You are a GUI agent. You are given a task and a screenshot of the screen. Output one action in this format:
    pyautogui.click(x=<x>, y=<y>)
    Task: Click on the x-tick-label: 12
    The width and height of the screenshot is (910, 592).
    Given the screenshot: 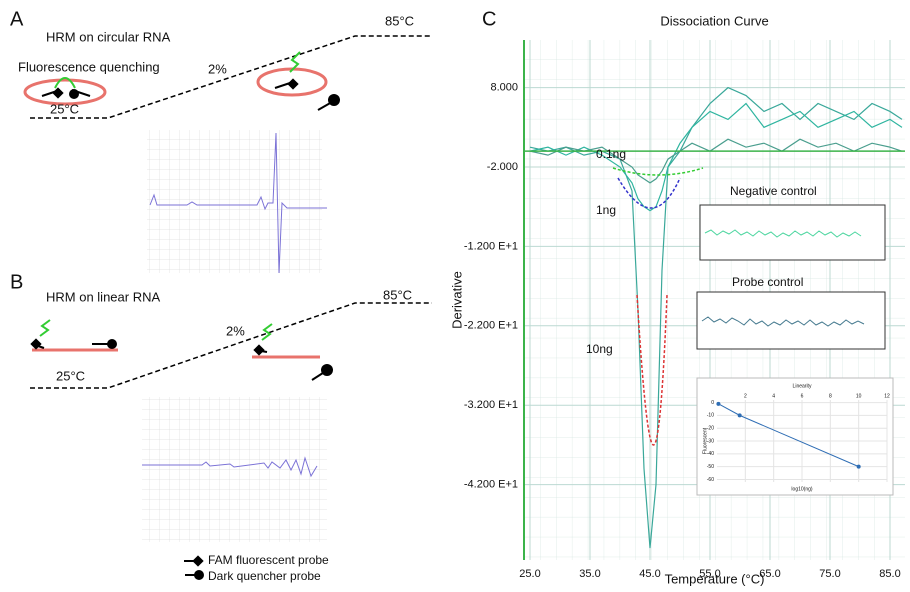 What is the action you would take?
    pyautogui.click(x=887, y=396)
    